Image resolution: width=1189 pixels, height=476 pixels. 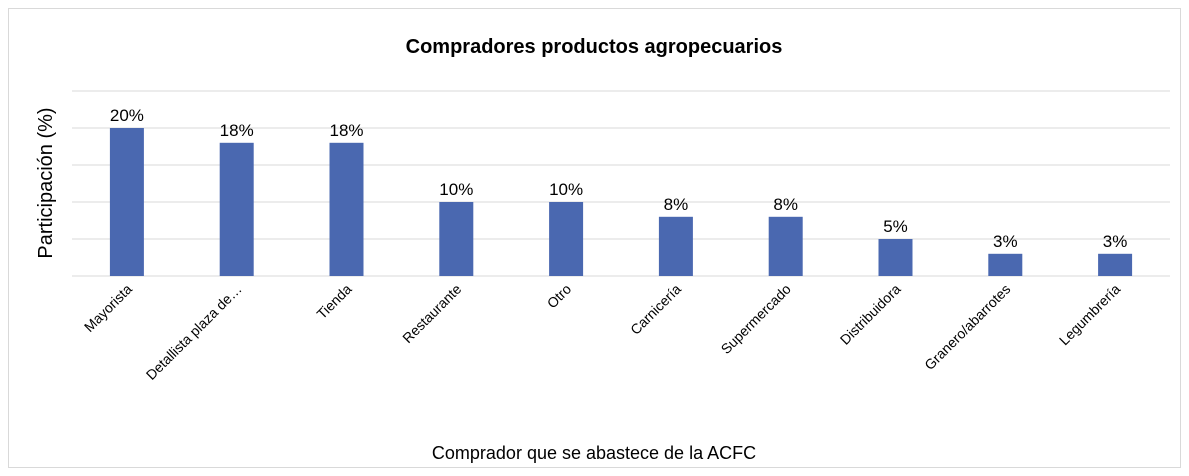 What do you see at coordinates (46, 182) in the screenshot?
I see `y-axis-label: Participación (%)` at bounding box center [46, 182].